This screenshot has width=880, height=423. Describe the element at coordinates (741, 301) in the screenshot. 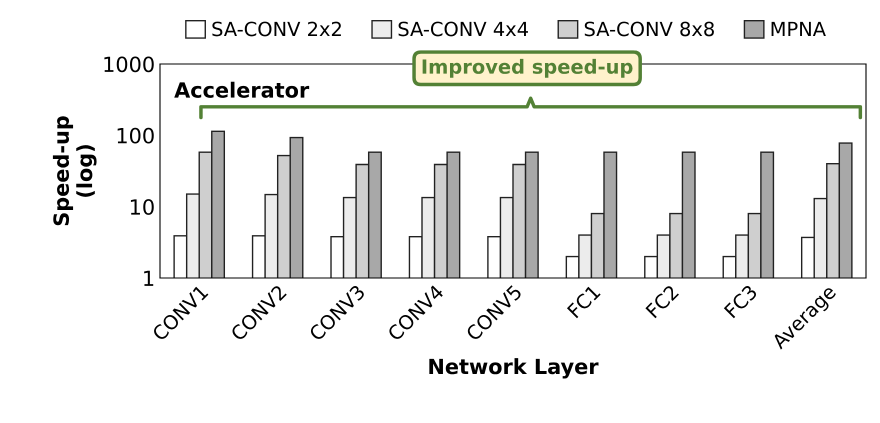

I see `x-tick-label: FC3` at that location.